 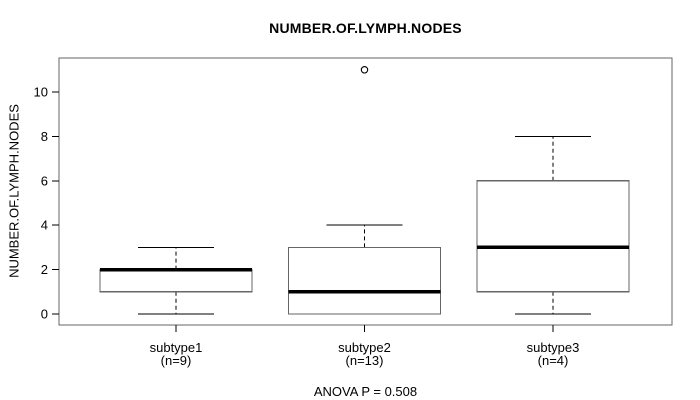 I want to click on y-axis-tick-label: 6, so click(x=44, y=180).